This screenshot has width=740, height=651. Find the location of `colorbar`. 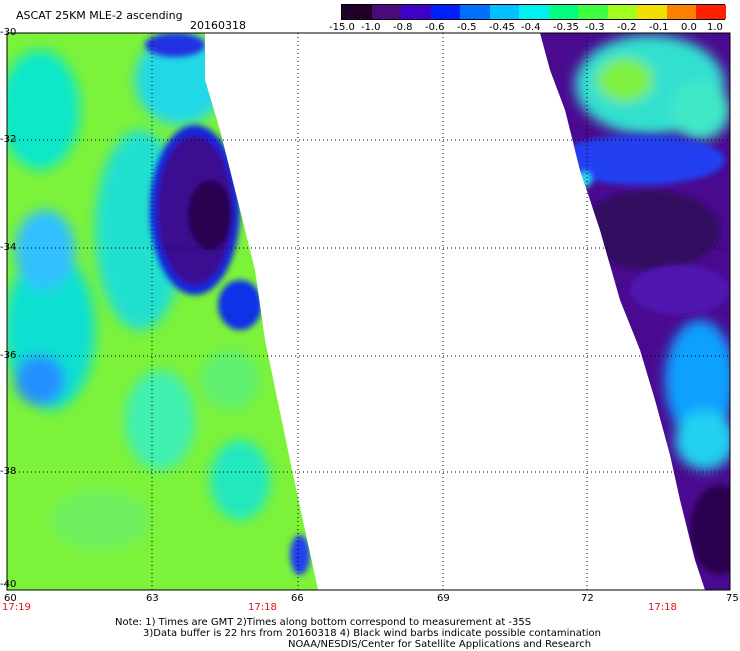

colorbar is located at coordinates (534, 12).